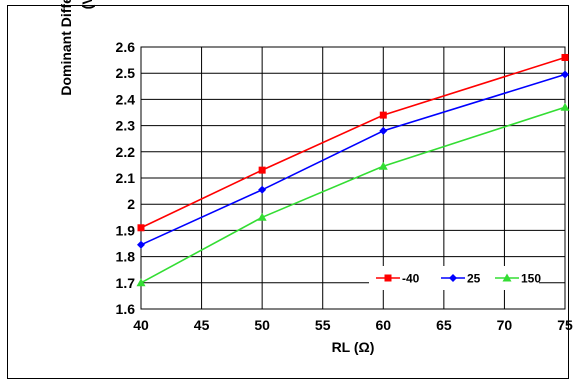 Image resolution: width=577 pixels, height=386 pixels. I want to click on legend: -40 25 150, so click(455, 278).